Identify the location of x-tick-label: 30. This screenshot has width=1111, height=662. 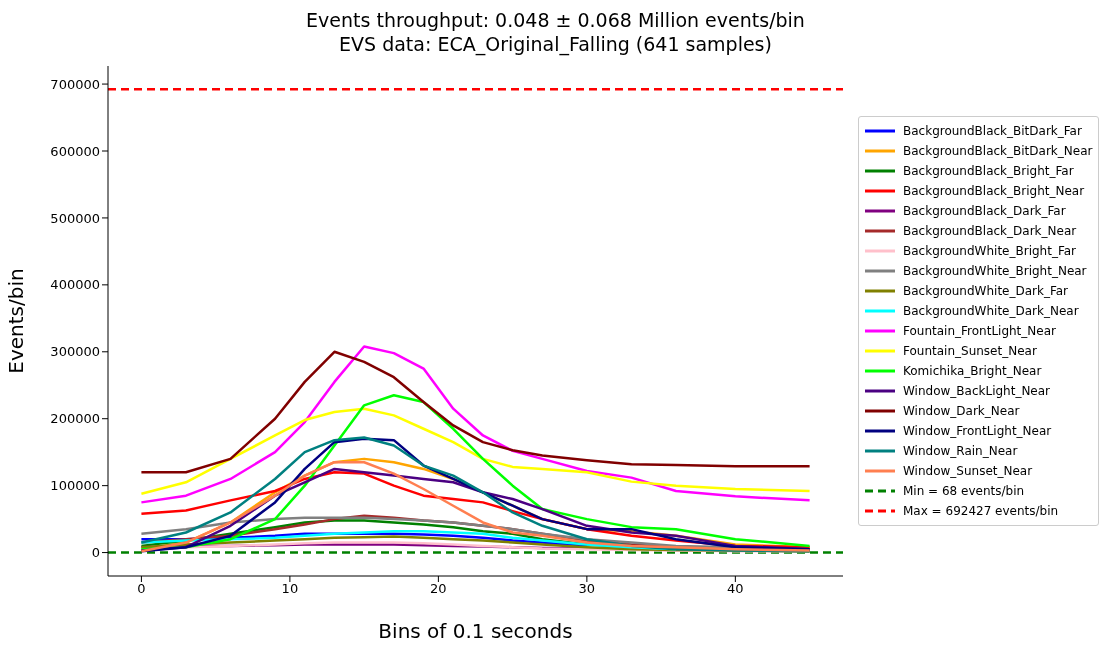
(587, 589).